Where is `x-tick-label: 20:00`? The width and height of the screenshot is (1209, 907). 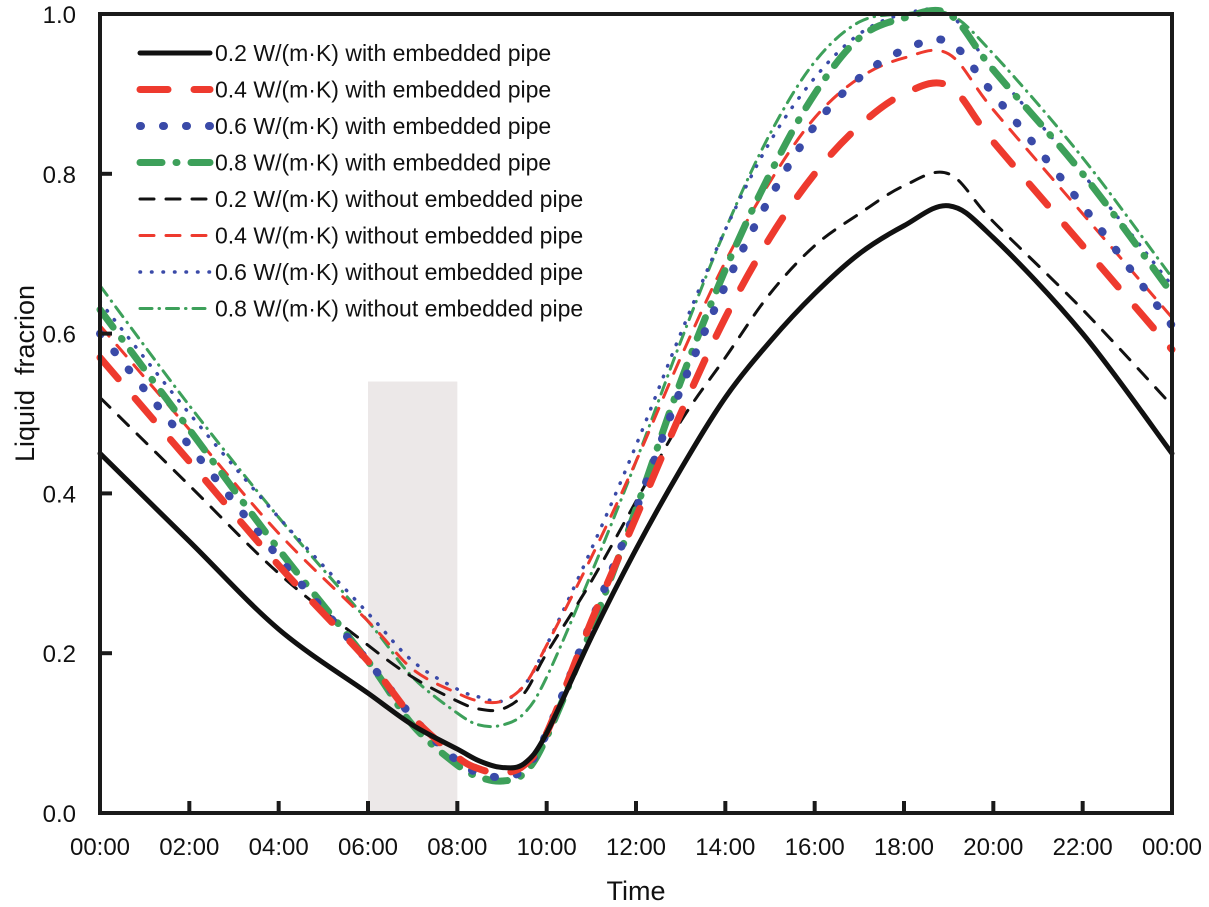
x-tick-label: 20:00 is located at coordinates (993, 847).